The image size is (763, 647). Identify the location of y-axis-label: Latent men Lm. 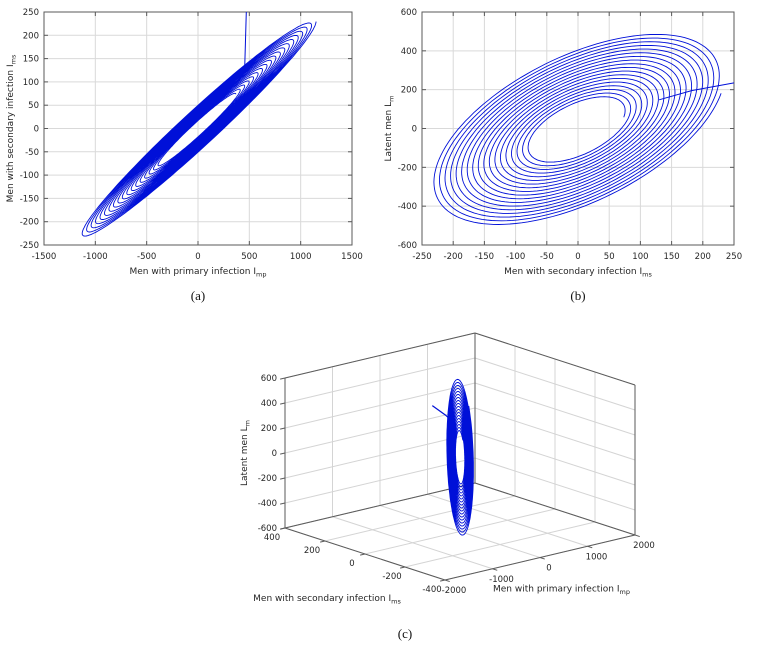
(390, 129).